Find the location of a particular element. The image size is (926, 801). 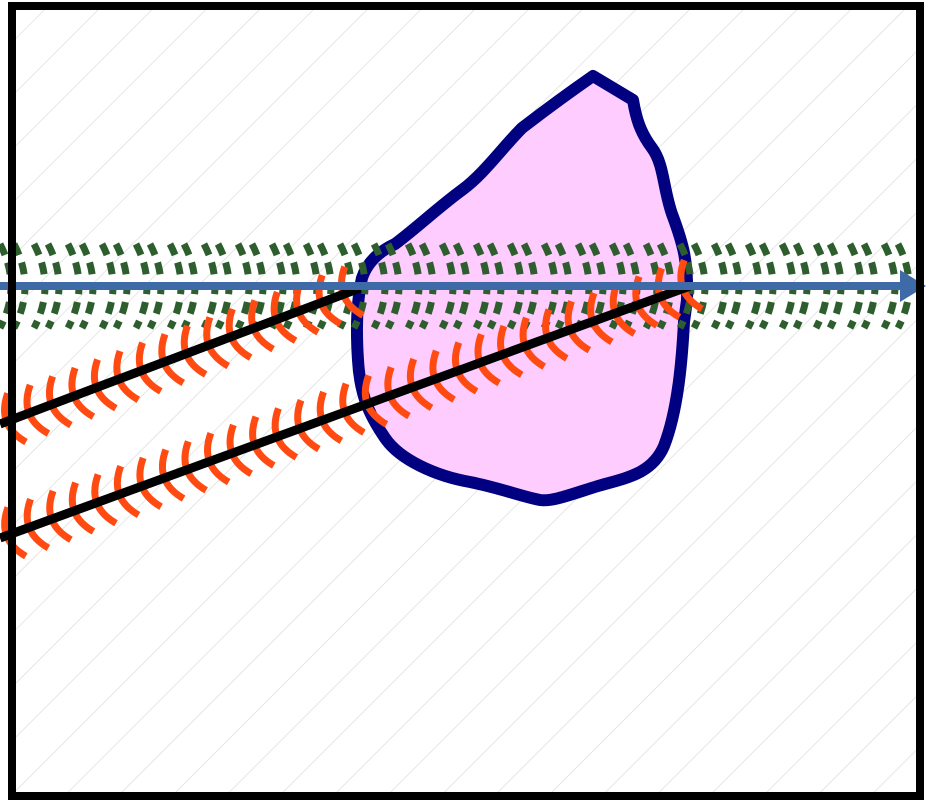

ray-upper-line is located at coordinates (181, 356).